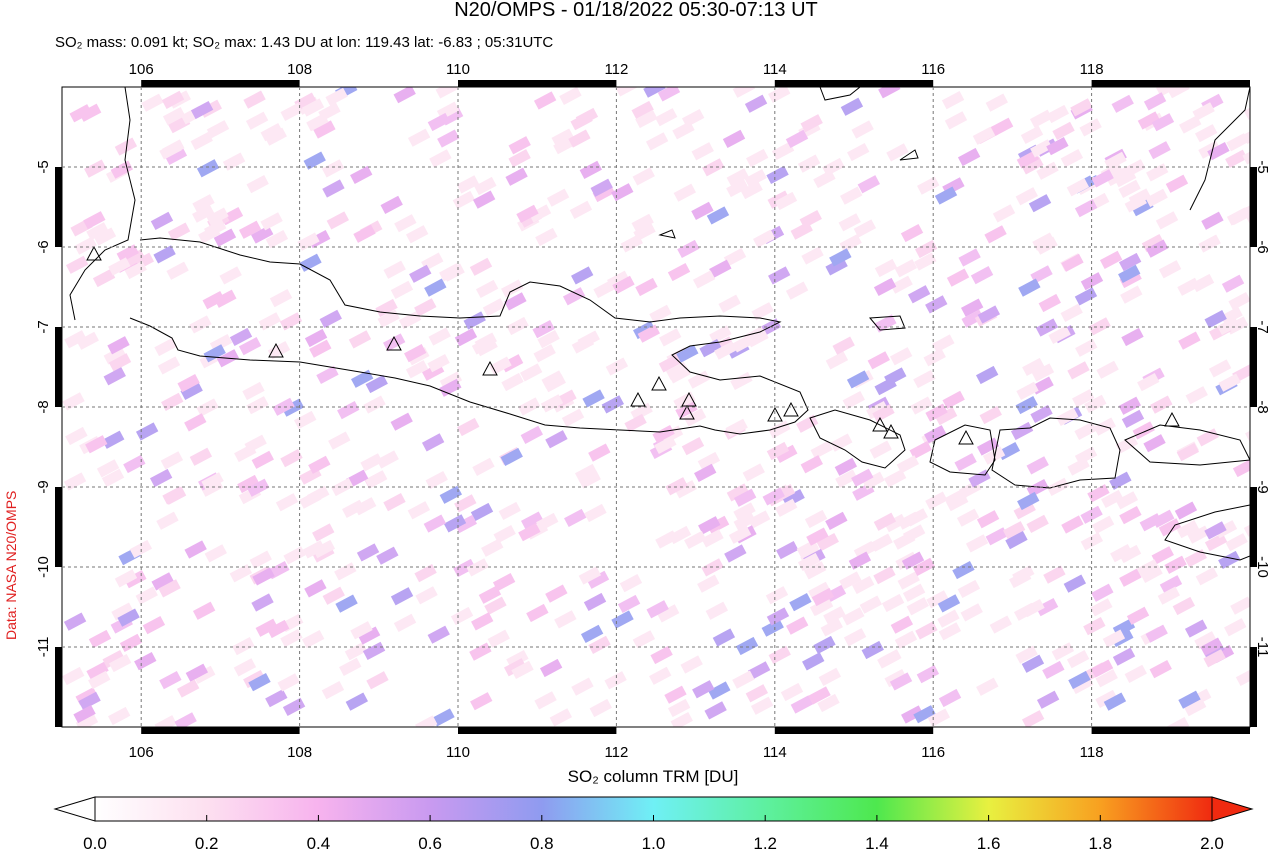  I want to click on lon-tick-label: 114, so click(775, 69).